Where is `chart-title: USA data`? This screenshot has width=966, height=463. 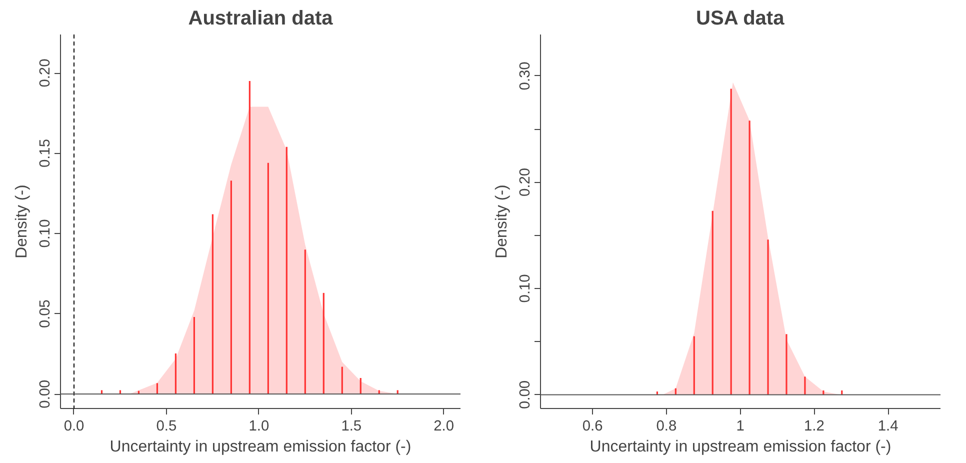
chart-title: USA data is located at coordinates (741, 19).